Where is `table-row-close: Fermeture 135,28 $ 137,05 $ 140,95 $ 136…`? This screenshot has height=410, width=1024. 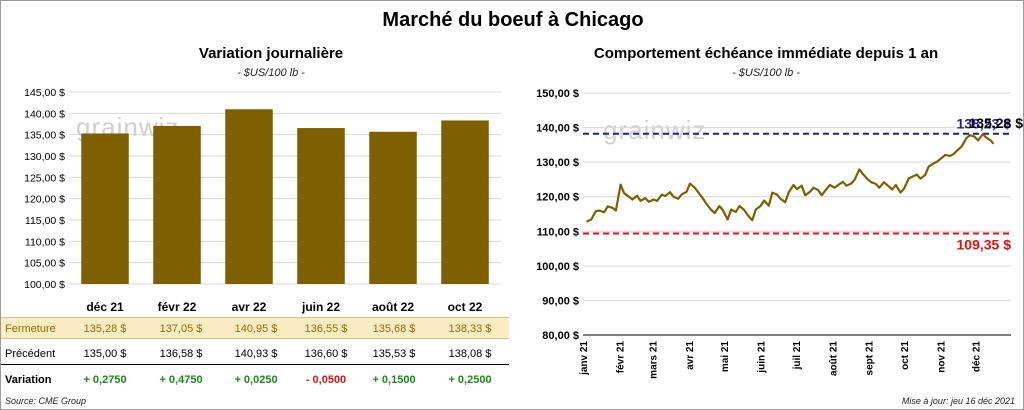
table-row-close: Fermeture 135,28 $ 137,05 $ 140,95 $ 136… is located at coordinates (255, 328).